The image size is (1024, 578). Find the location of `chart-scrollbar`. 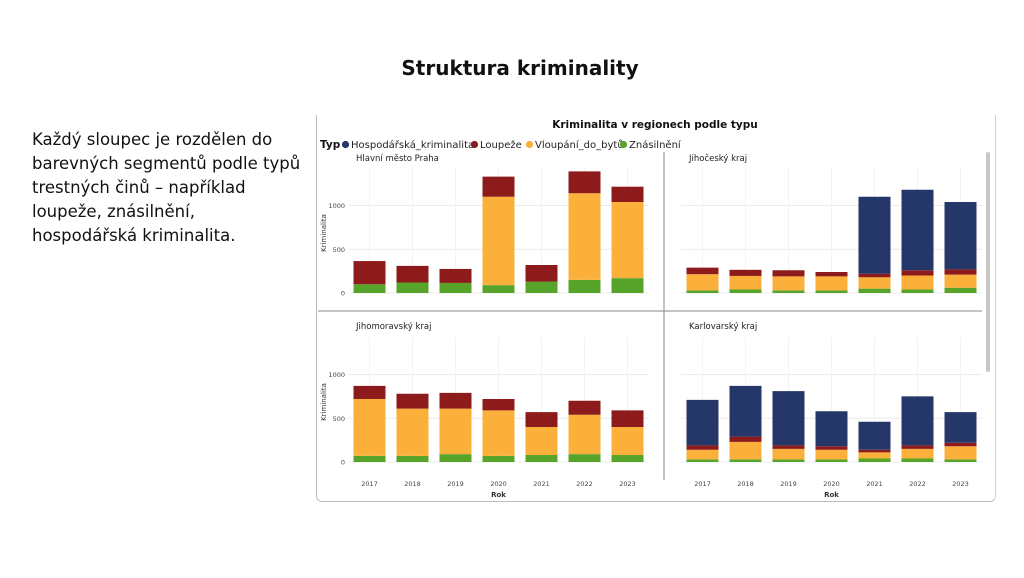

chart-scrollbar is located at coordinates (988, 262).